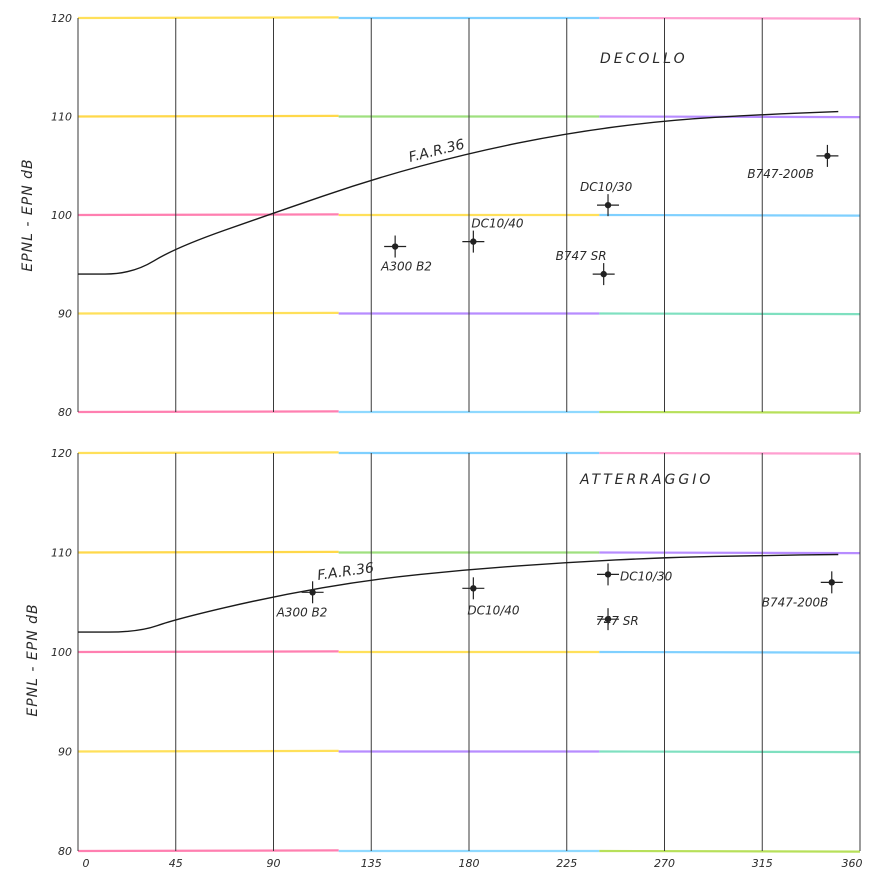 Image resolution: width=881 pixels, height=874 pixels. Describe the element at coordinates (274, 863) in the screenshot. I see `x-tick-90: 90` at that location.